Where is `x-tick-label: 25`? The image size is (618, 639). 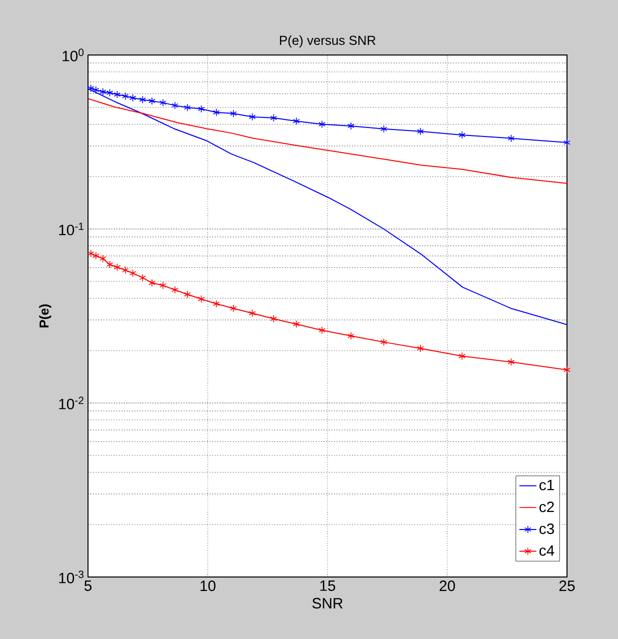
x-tick-label: 25 is located at coordinates (567, 586).